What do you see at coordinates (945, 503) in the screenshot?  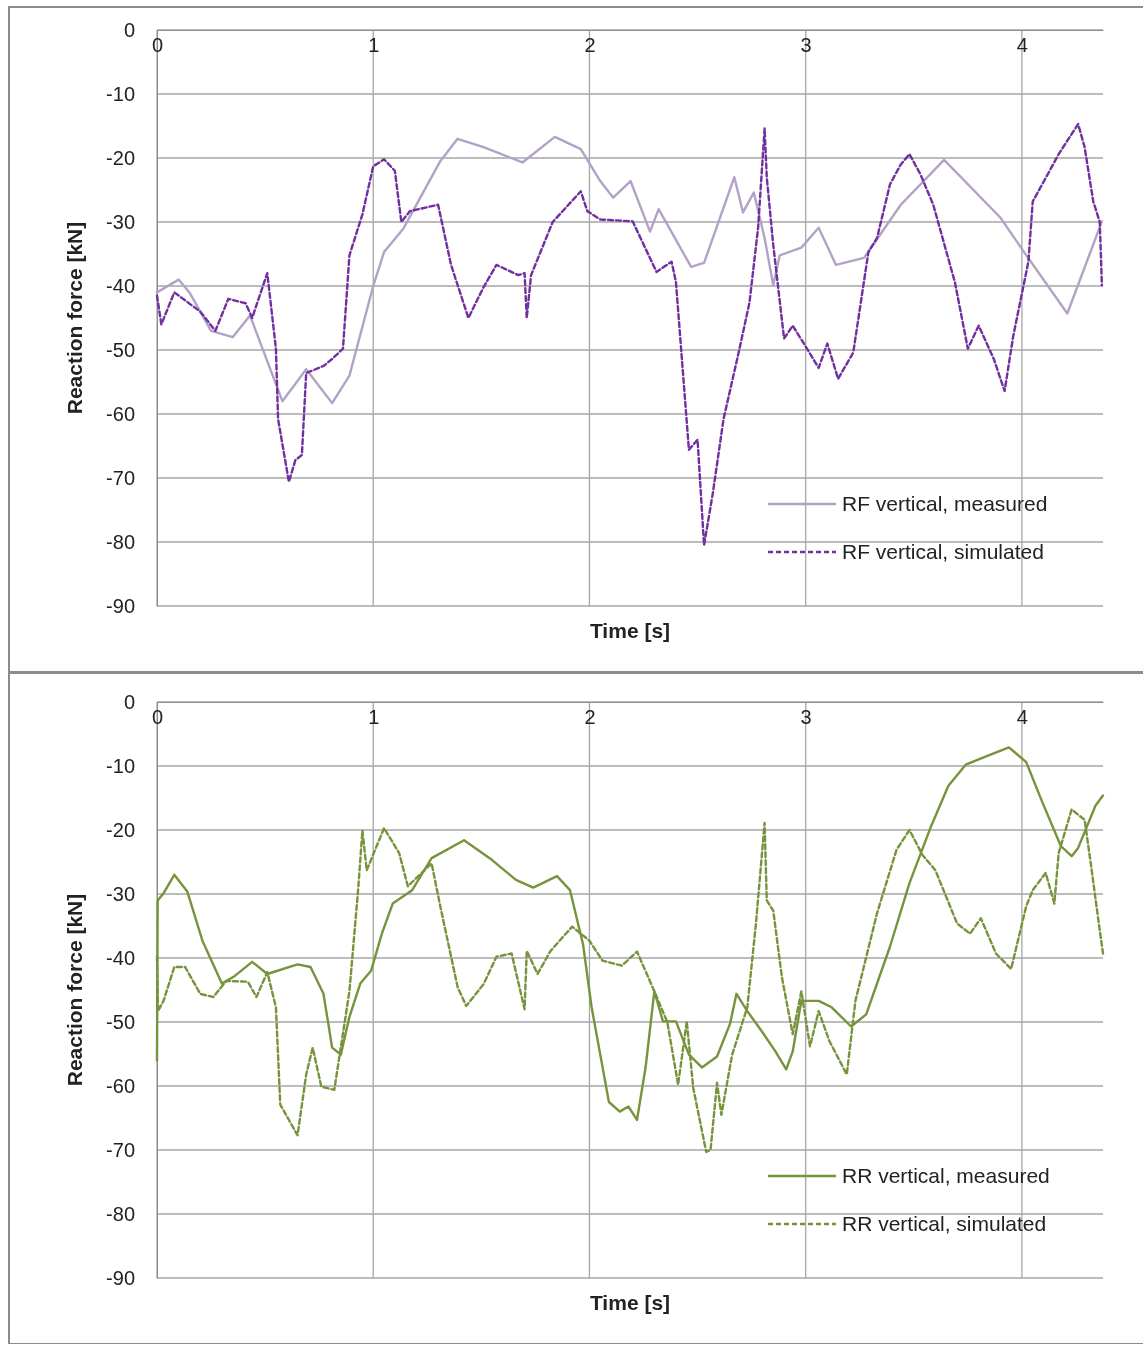 I see `legend-label: RF vertical, measured` at bounding box center [945, 503].